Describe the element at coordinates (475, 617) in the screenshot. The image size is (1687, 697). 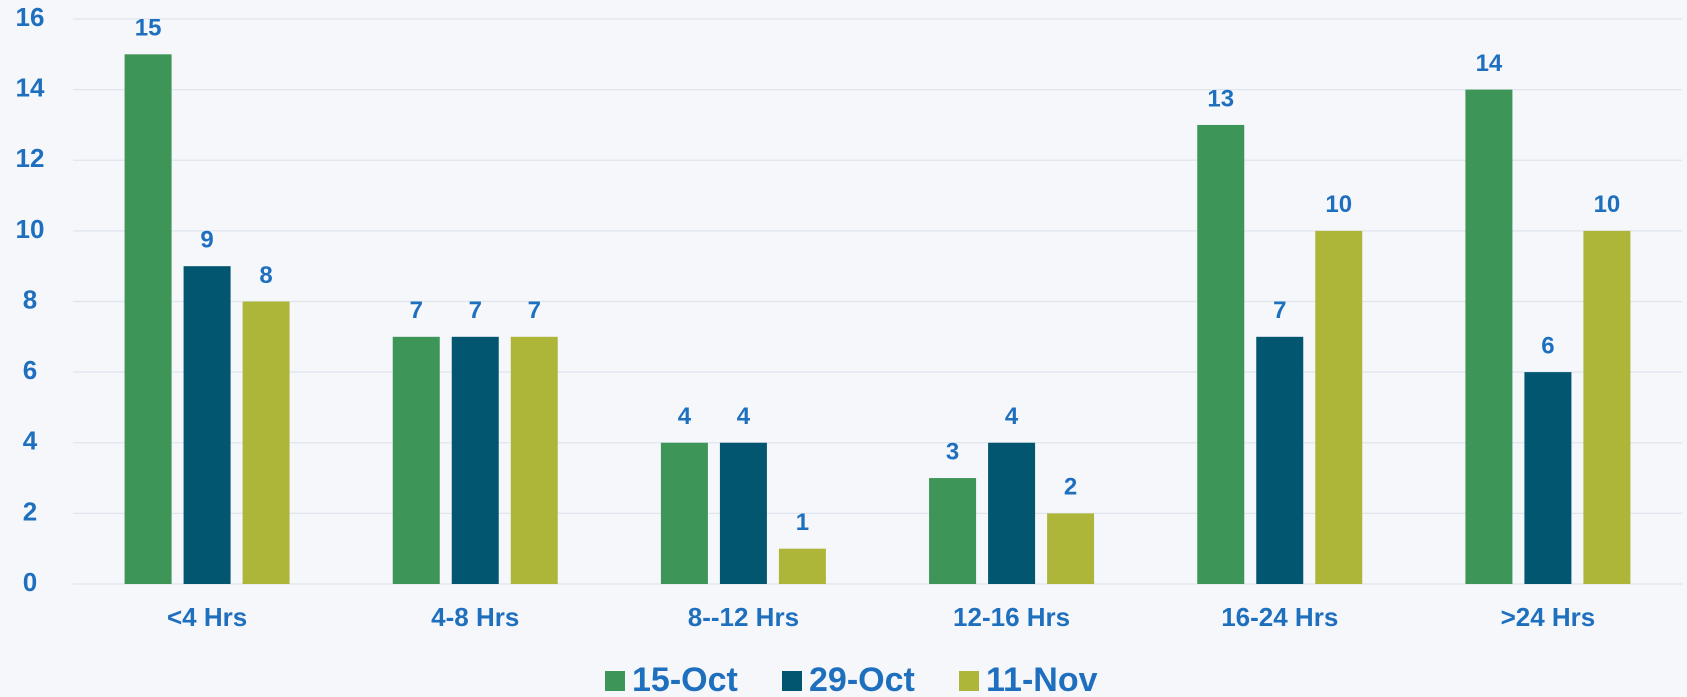
I see `x-tick-label: 4-8 Hrs` at that location.